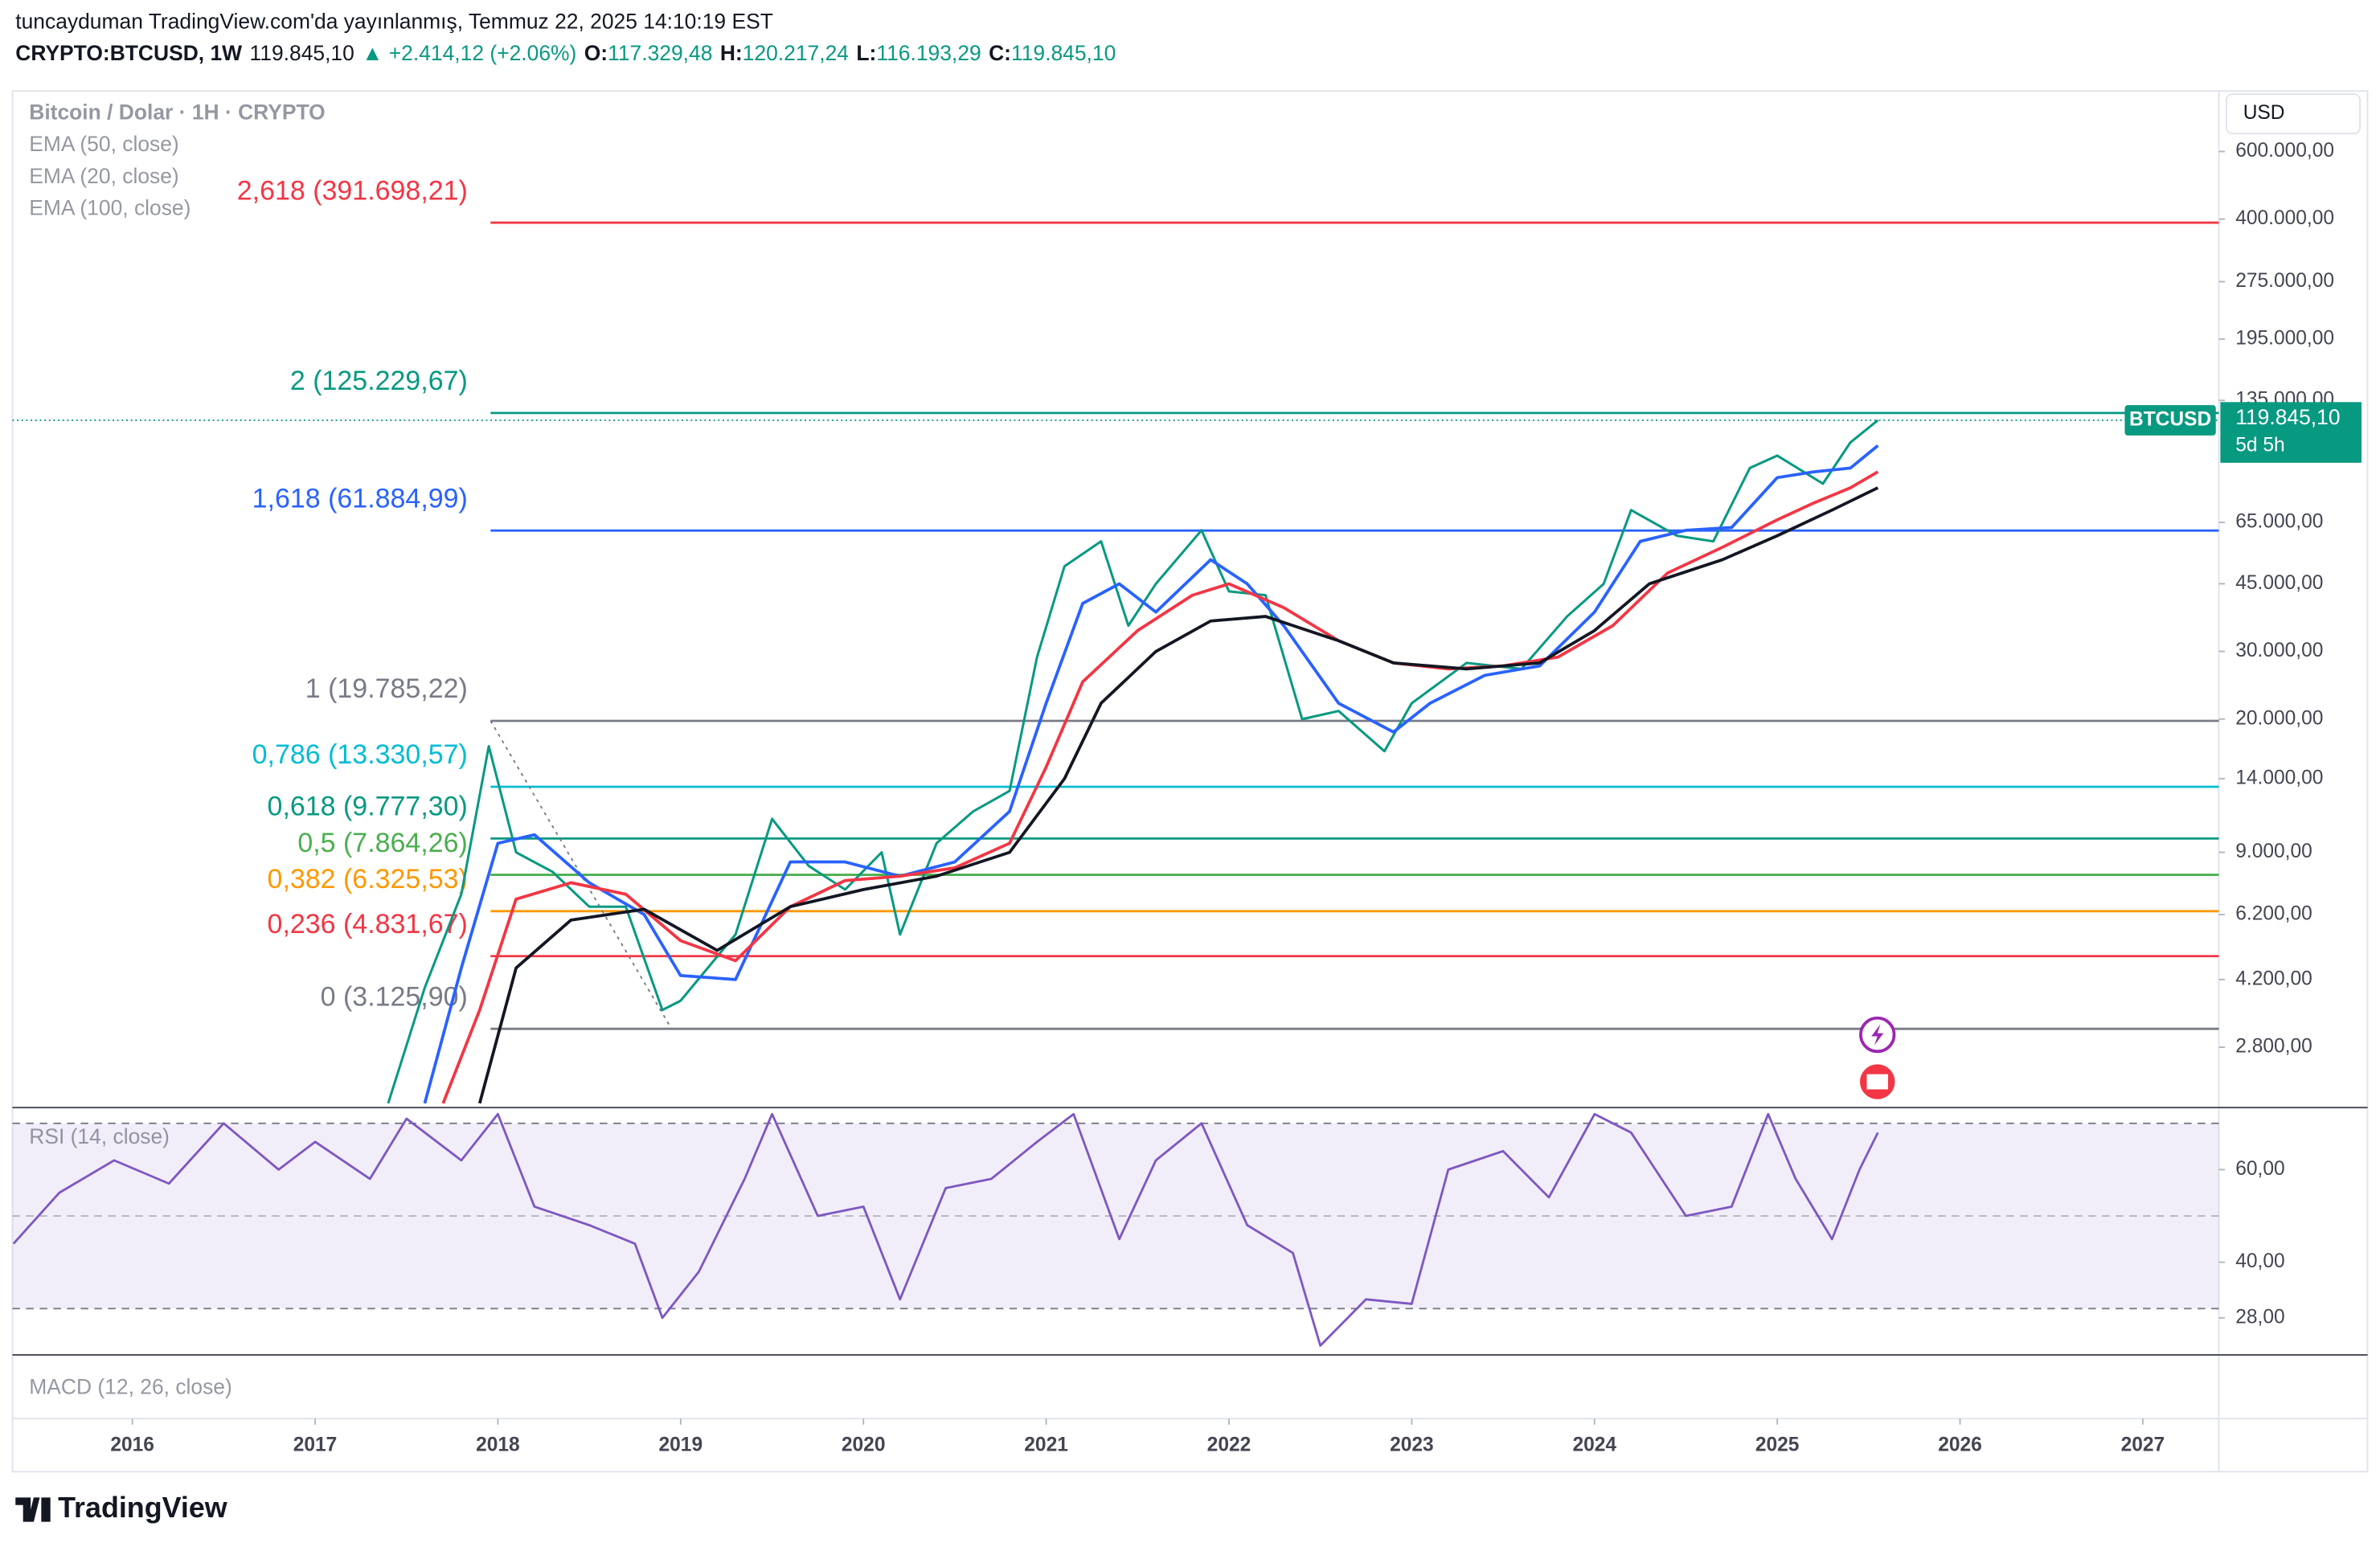  Describe the element at coordinates (2274, 1047) in the screenshot. I see `y-tick-label: 2.800,00` at that location.